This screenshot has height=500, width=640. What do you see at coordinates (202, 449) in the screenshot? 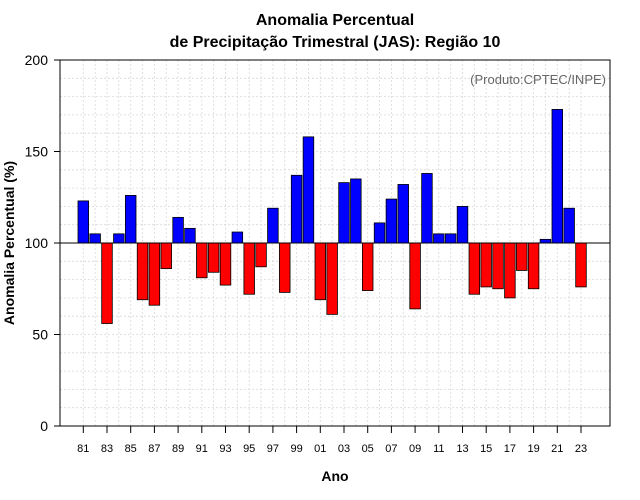
I see `x-tick-label: 91` at bounding box center [202, 449].